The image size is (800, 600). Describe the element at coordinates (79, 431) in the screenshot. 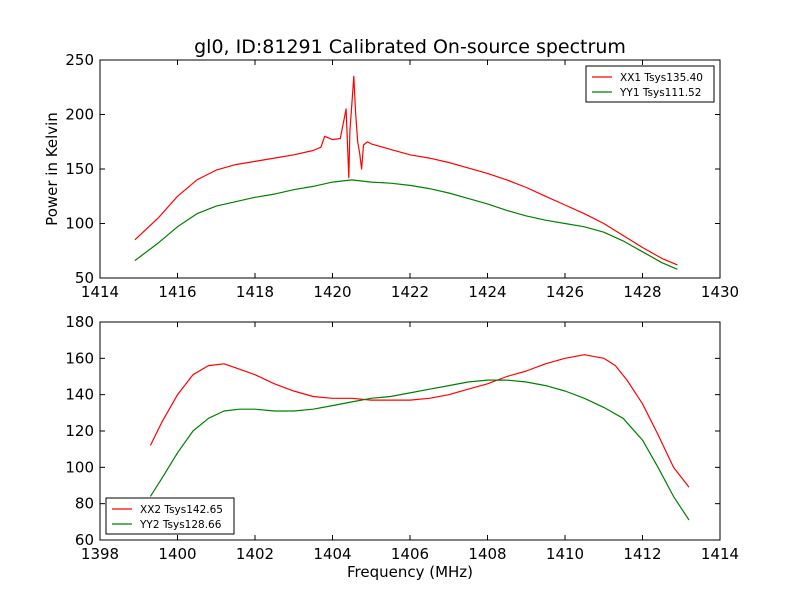

I see `y-tick-label-2-3: 120` at that location.